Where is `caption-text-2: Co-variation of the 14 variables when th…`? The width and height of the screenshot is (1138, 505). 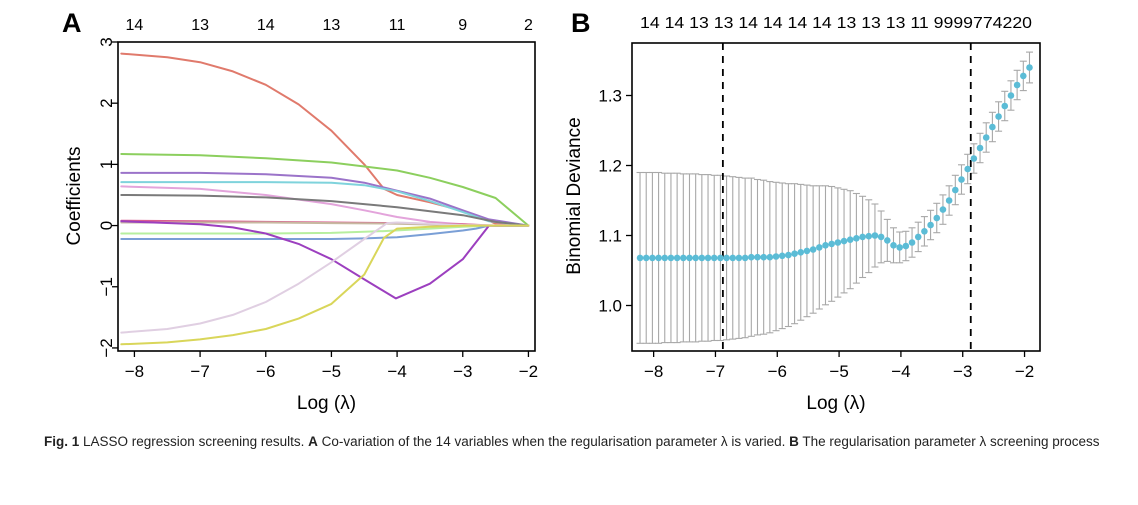
caption-text-2: Co-variation of the 14 variables when th… is located at coordinates (553, 441).